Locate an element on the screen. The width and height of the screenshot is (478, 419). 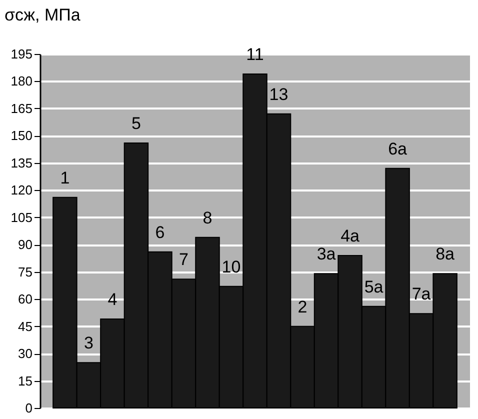
y-axis-title: σсж, МПа is located at coordinates (42, 15).